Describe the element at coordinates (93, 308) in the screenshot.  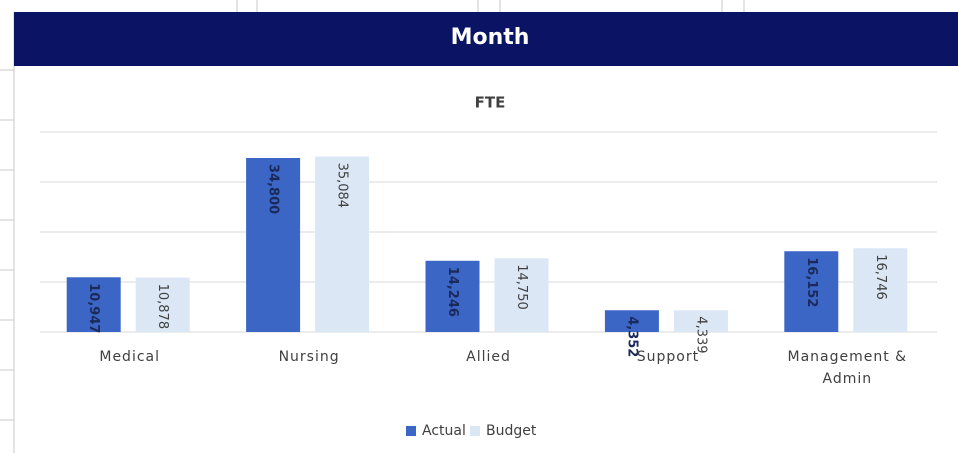
I see `data-label: 10,947` at that location.